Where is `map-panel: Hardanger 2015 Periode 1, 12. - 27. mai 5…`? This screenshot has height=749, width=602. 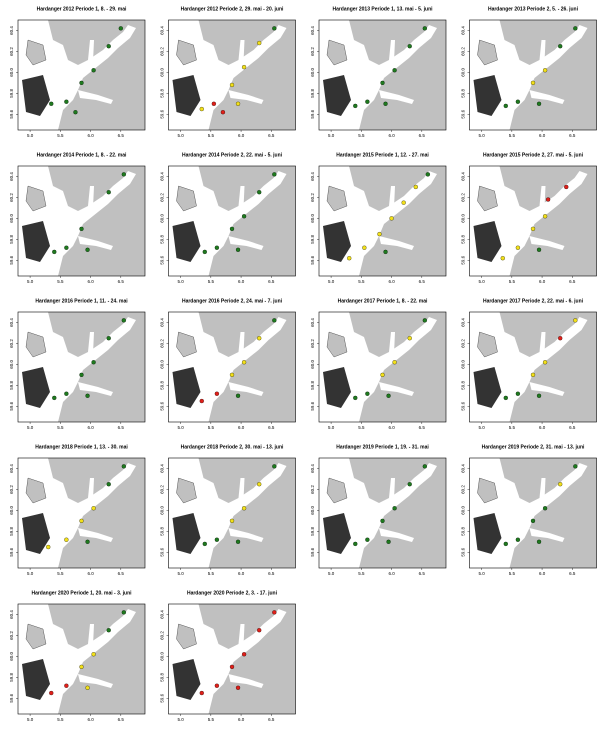 map-panel: Hardanger 2015 Periode 1, 12. - 27. mai 5… is located at coordinates (378, 218).